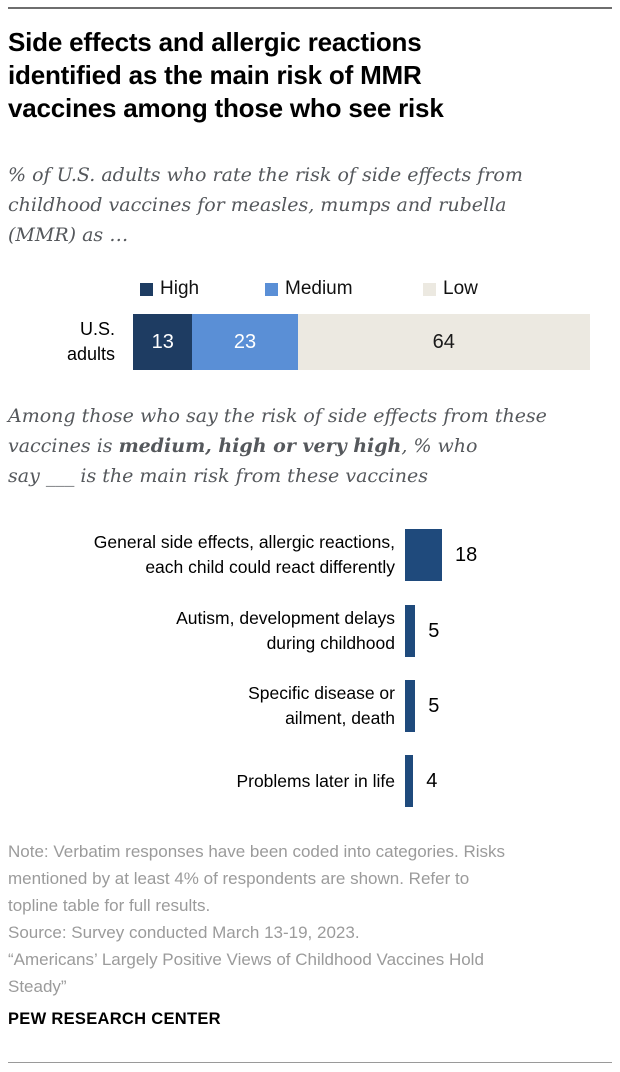 The image size is (620, 1072). What do you see at coordinates (271, 289) in the screenshot?
I see `legend-swatch-medium` at bounding box center [271, 289].